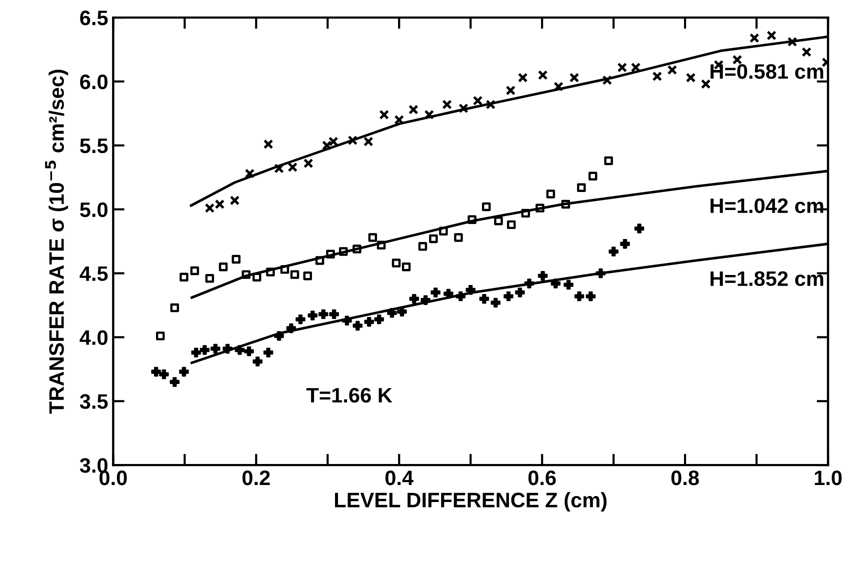  I want to click on x-tick-label: 0.4, so click(399, 478).